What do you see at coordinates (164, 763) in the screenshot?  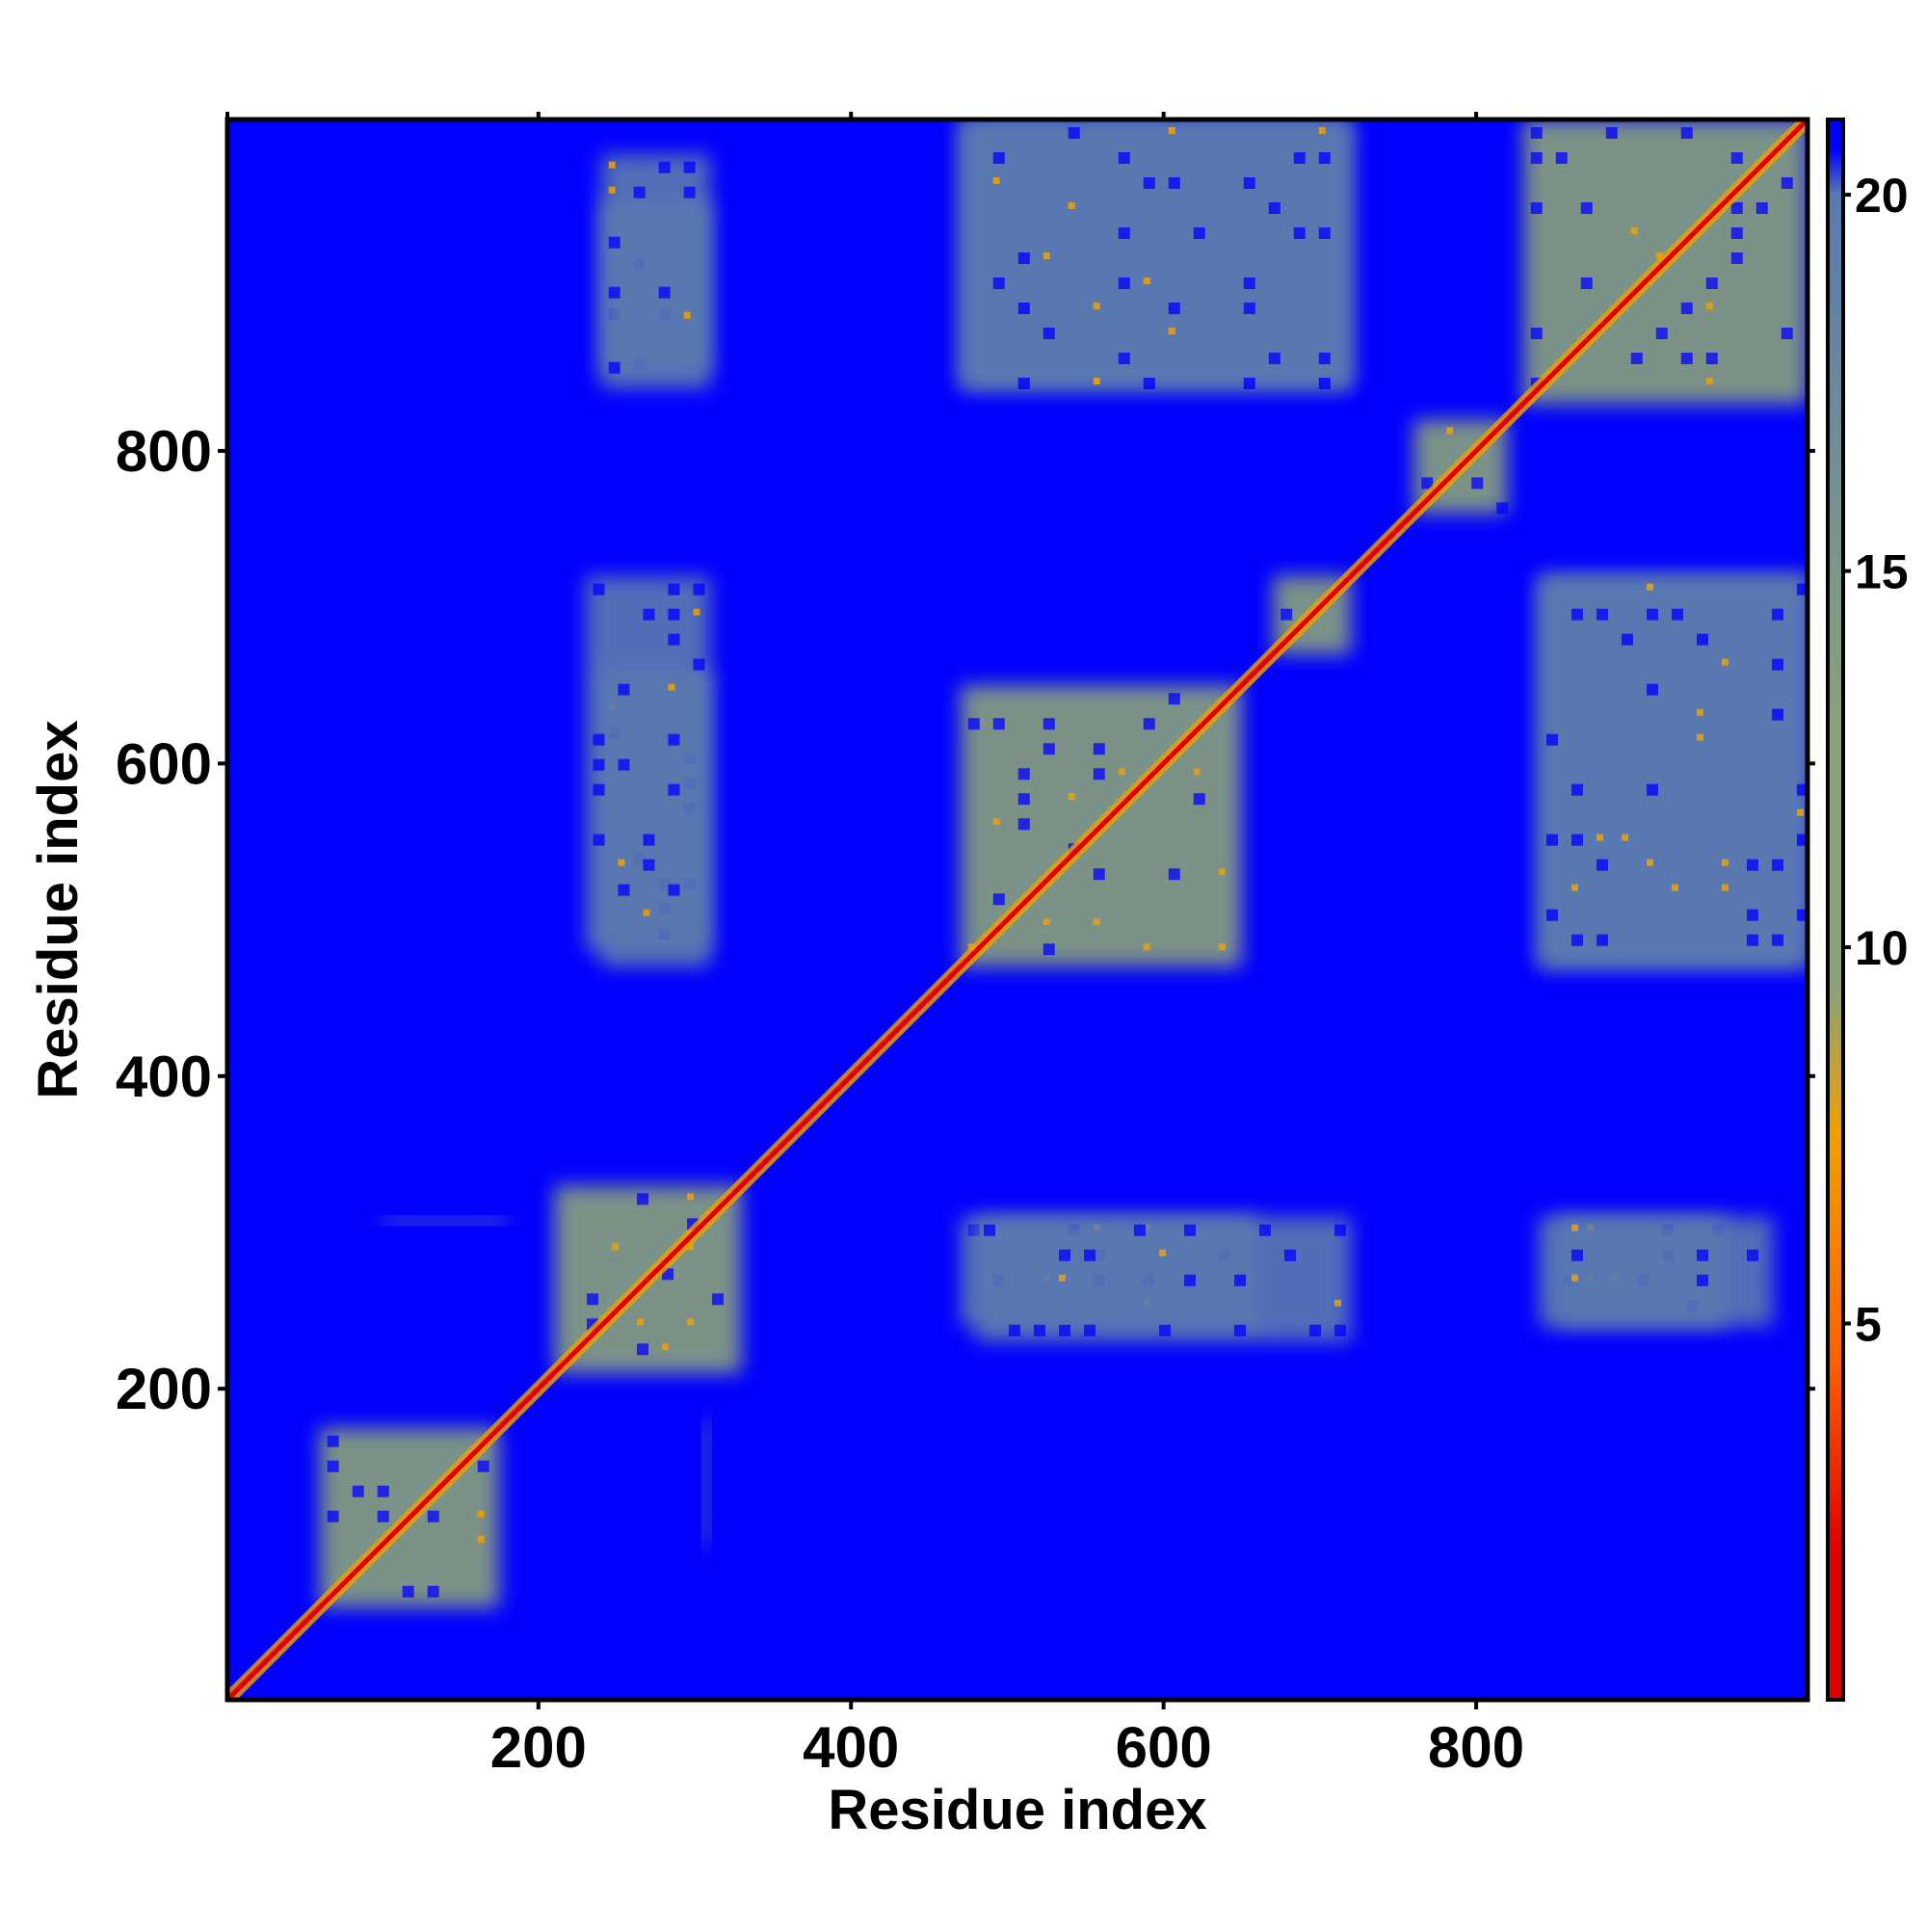 I see `y-tick-label: 600` at bounding box center [164, 763].